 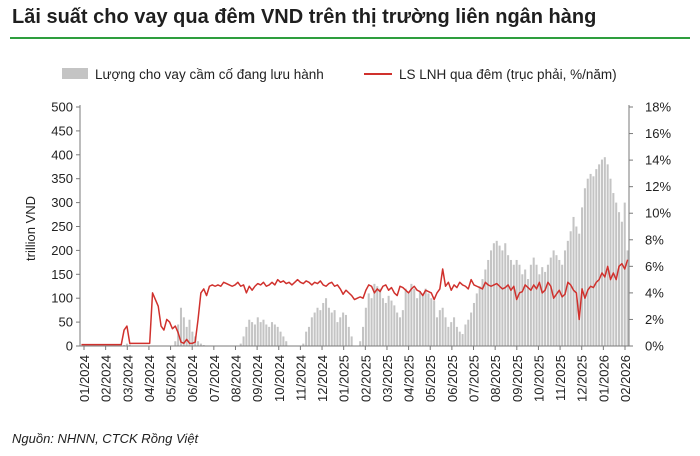 I want to click on x-tick-label: 09/2024, so click(x=257, y=378).